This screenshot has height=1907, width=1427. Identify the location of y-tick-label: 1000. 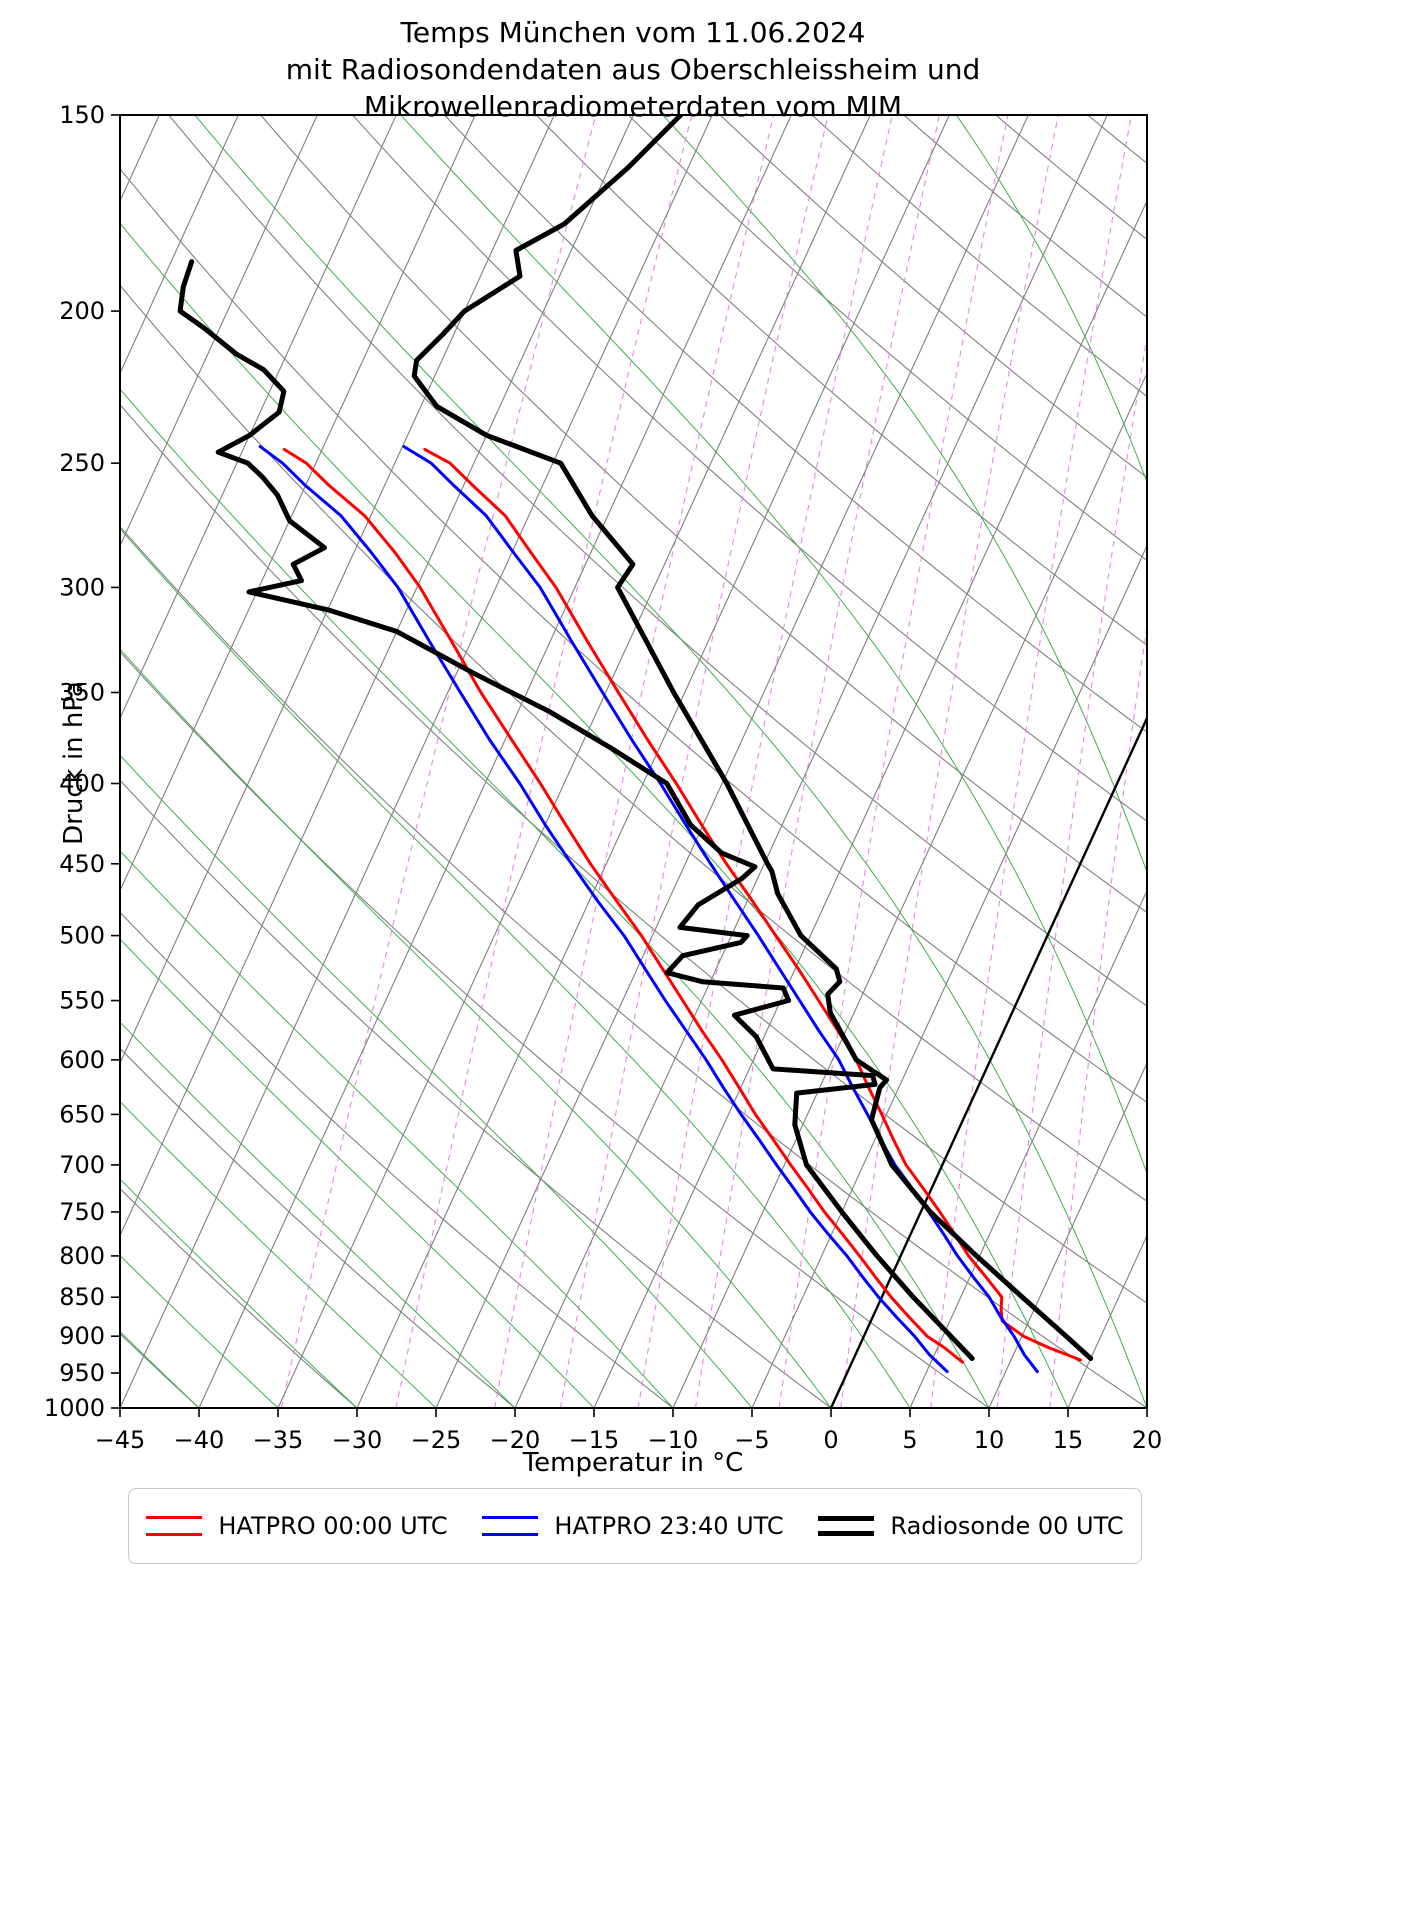
(74, 1408).